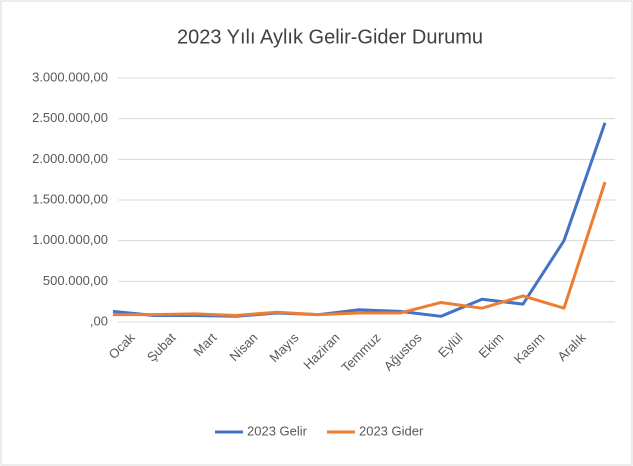 The height and width of the screenshot is (466, 633). What do you see at coordinates (391, 430) in the screenshot?
I see `legend-label: 2023 Gider` at bounding box center [391, 430].